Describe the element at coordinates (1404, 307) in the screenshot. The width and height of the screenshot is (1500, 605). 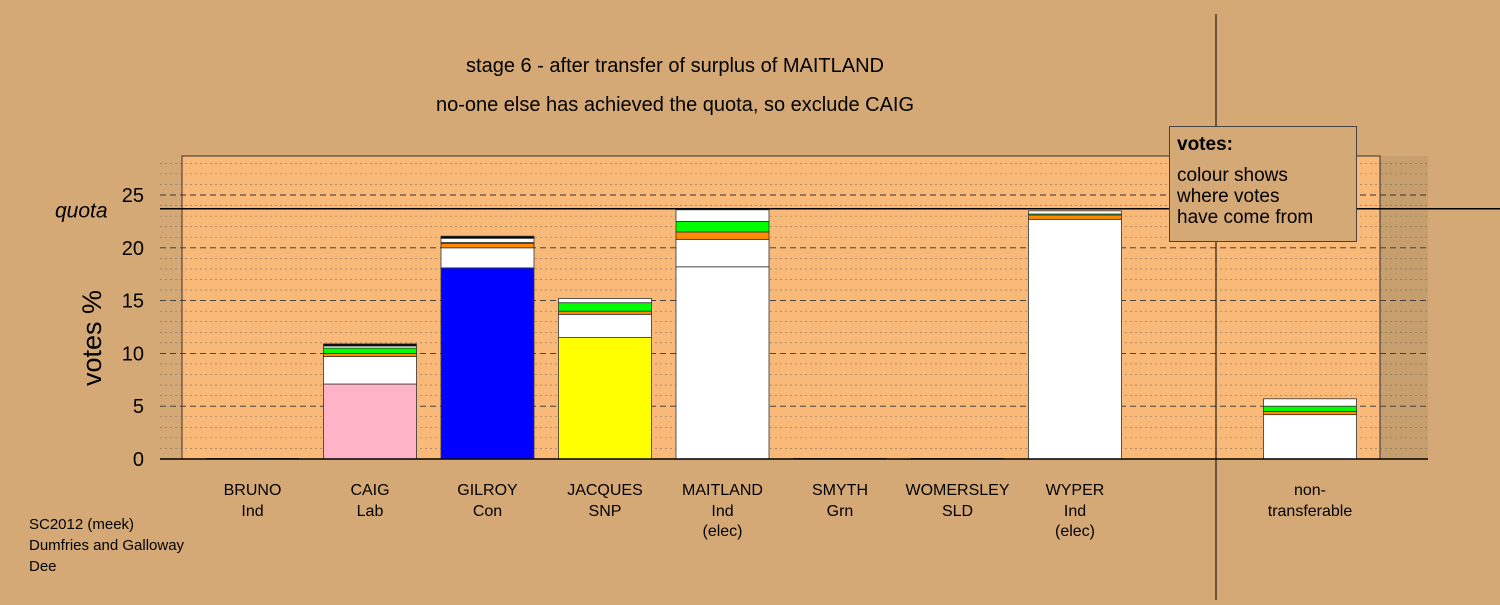
I see `plot-area-shade` at that location.